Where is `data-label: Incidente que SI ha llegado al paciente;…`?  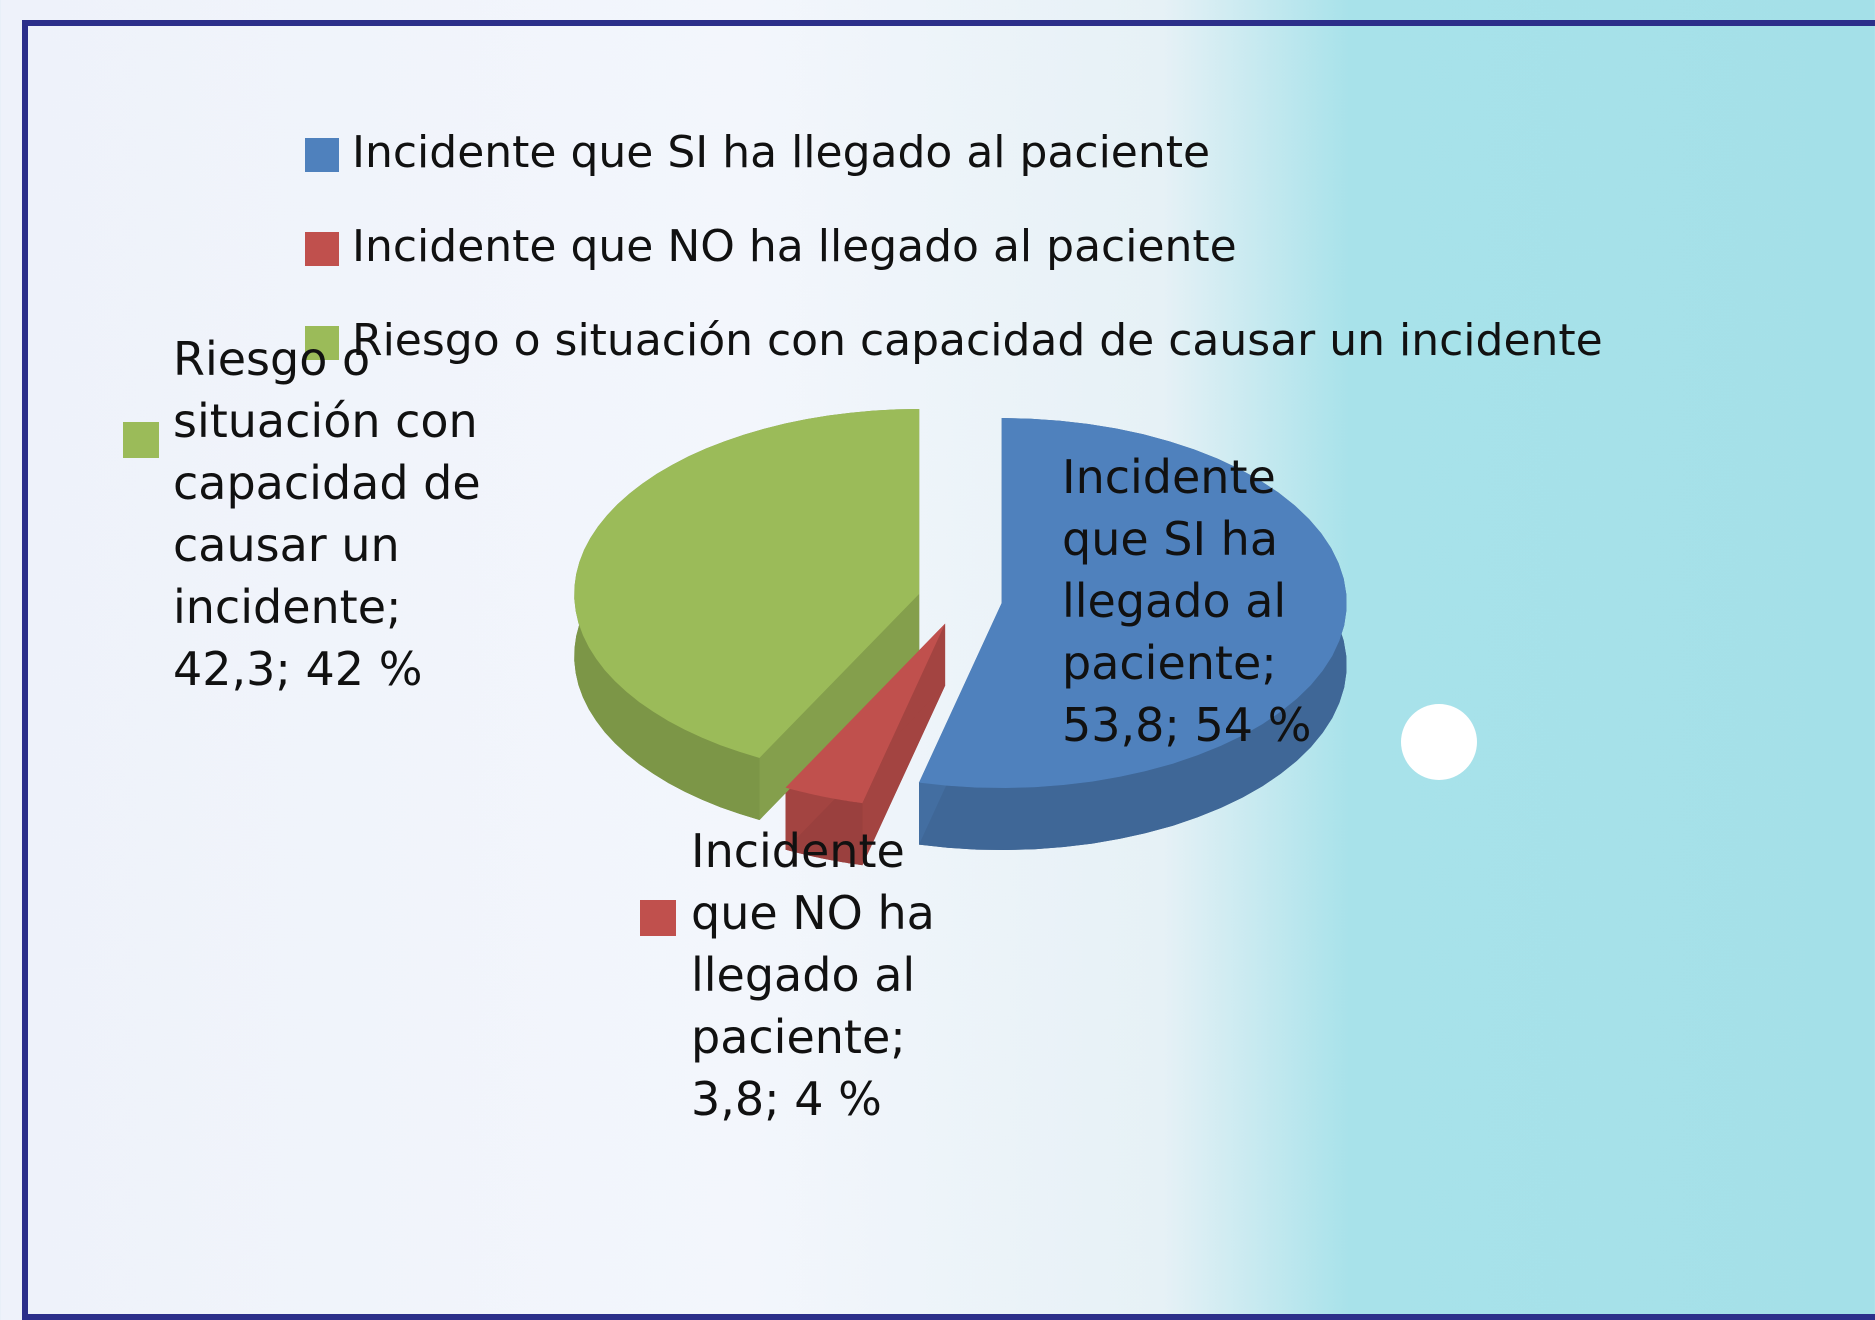
data-label: Incidente que SI ha llegado al paciente;… is located at coordinates (1187, 601).